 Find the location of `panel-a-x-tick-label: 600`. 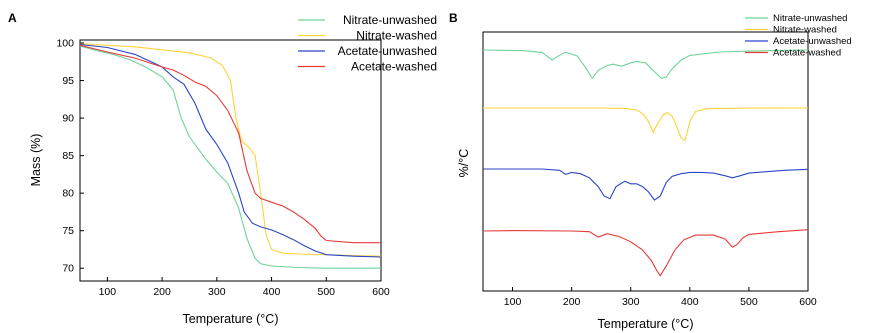

panel-a-x-tick-label: 600 is located at coordinates (381, 292).